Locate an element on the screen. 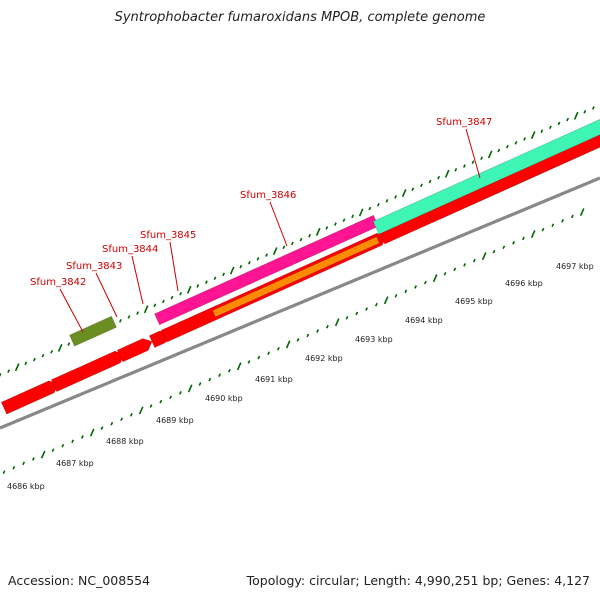 The height and width of the screenshot is (600, 600). aqua-feature is located at coordinates (486, 176).